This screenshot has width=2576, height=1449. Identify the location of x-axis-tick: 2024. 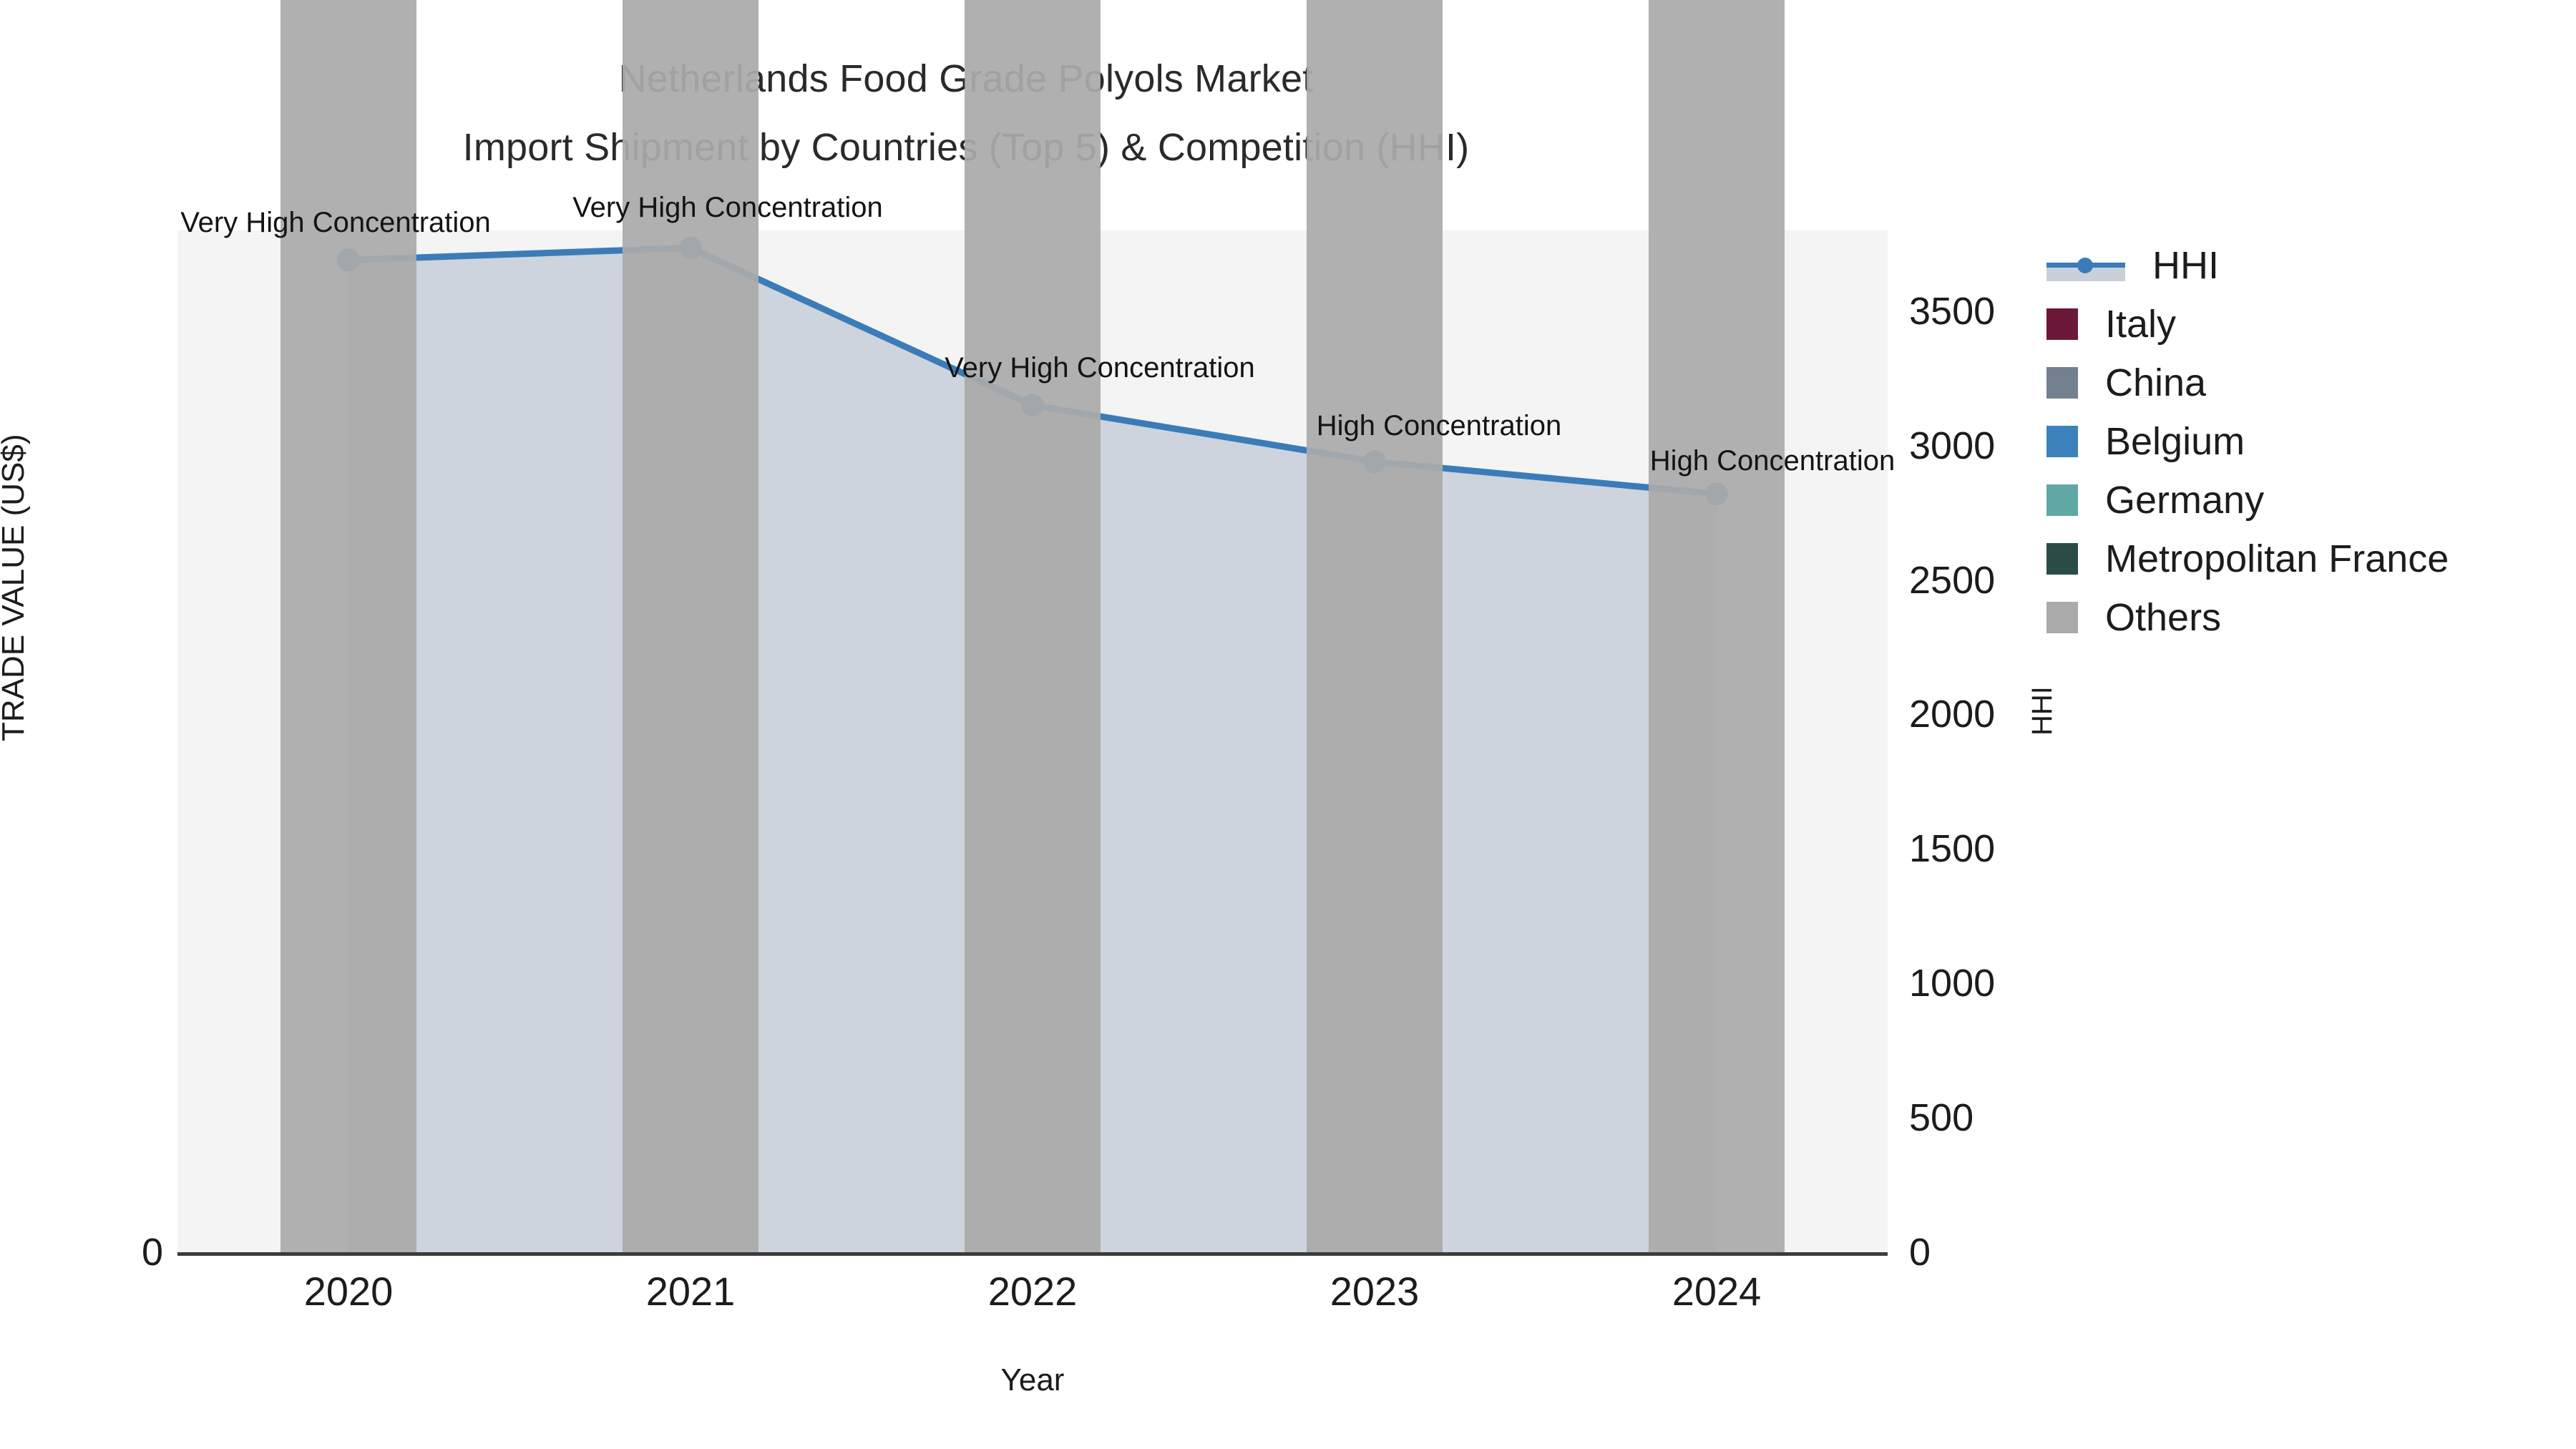
(1717, 1291).